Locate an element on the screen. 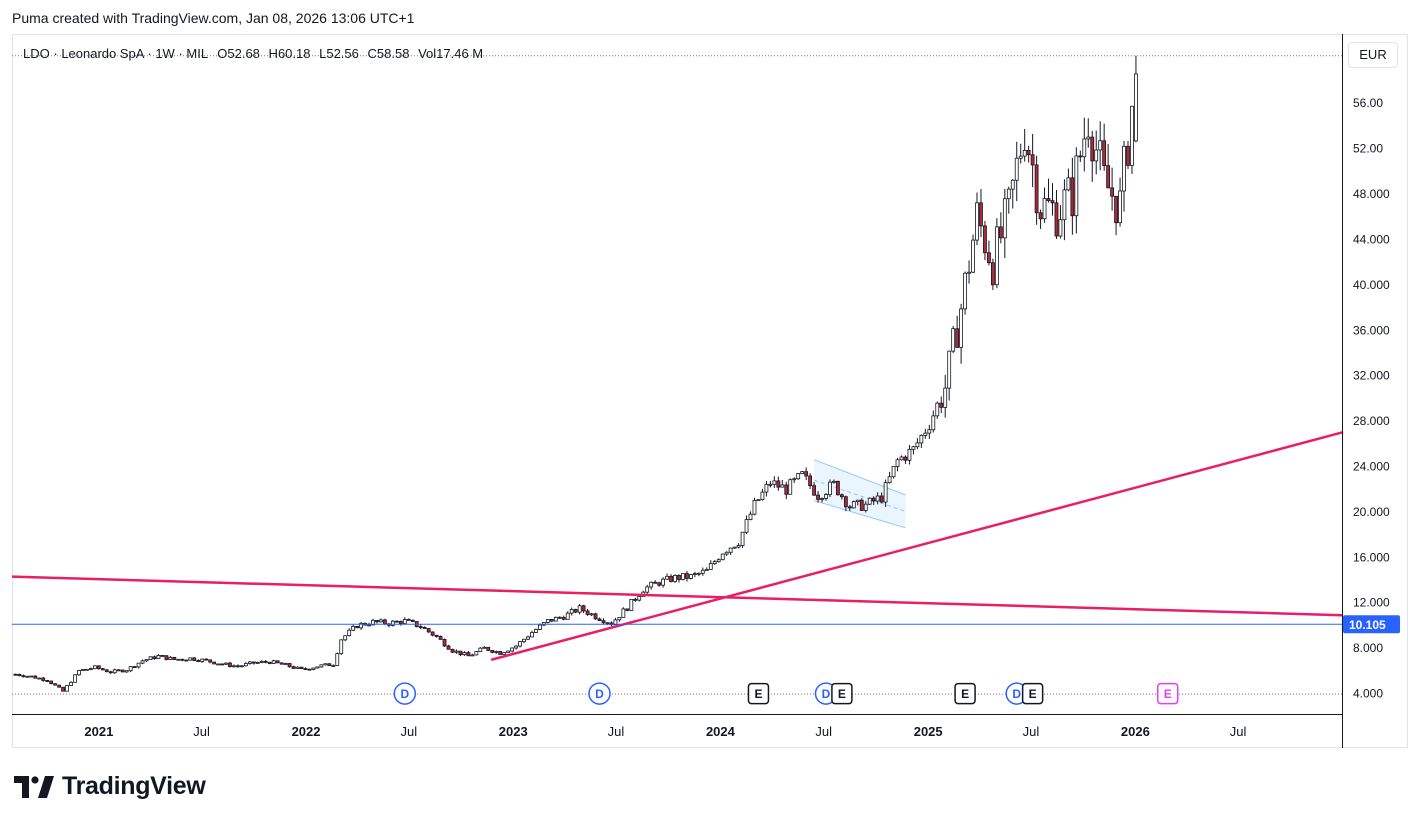 The height and width of the screenshot is (824, 1421). currency-button: EUR is located at coordinates (1373, 55).